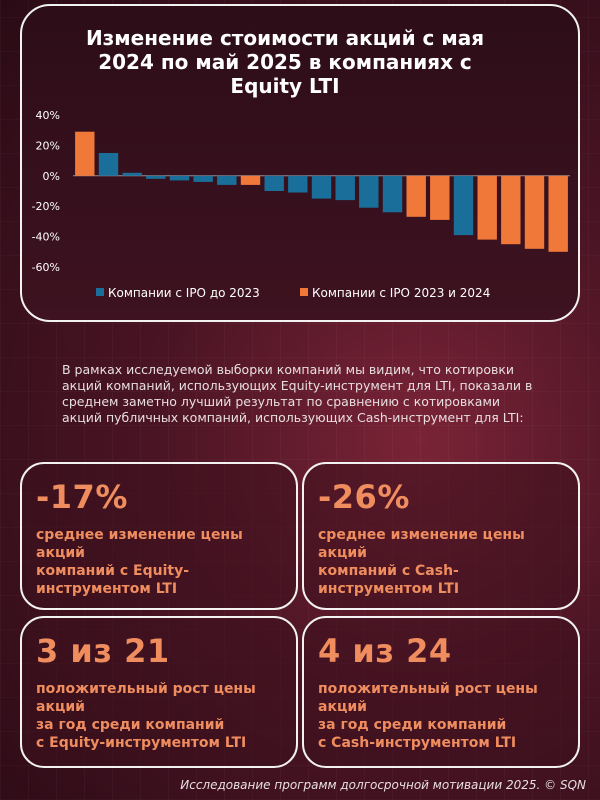 The width and height of the screenshot is (600, 800). Describe the element at coordinates (51, 176) in the screenshot. I see `y-tick-label: 0%` at that location.